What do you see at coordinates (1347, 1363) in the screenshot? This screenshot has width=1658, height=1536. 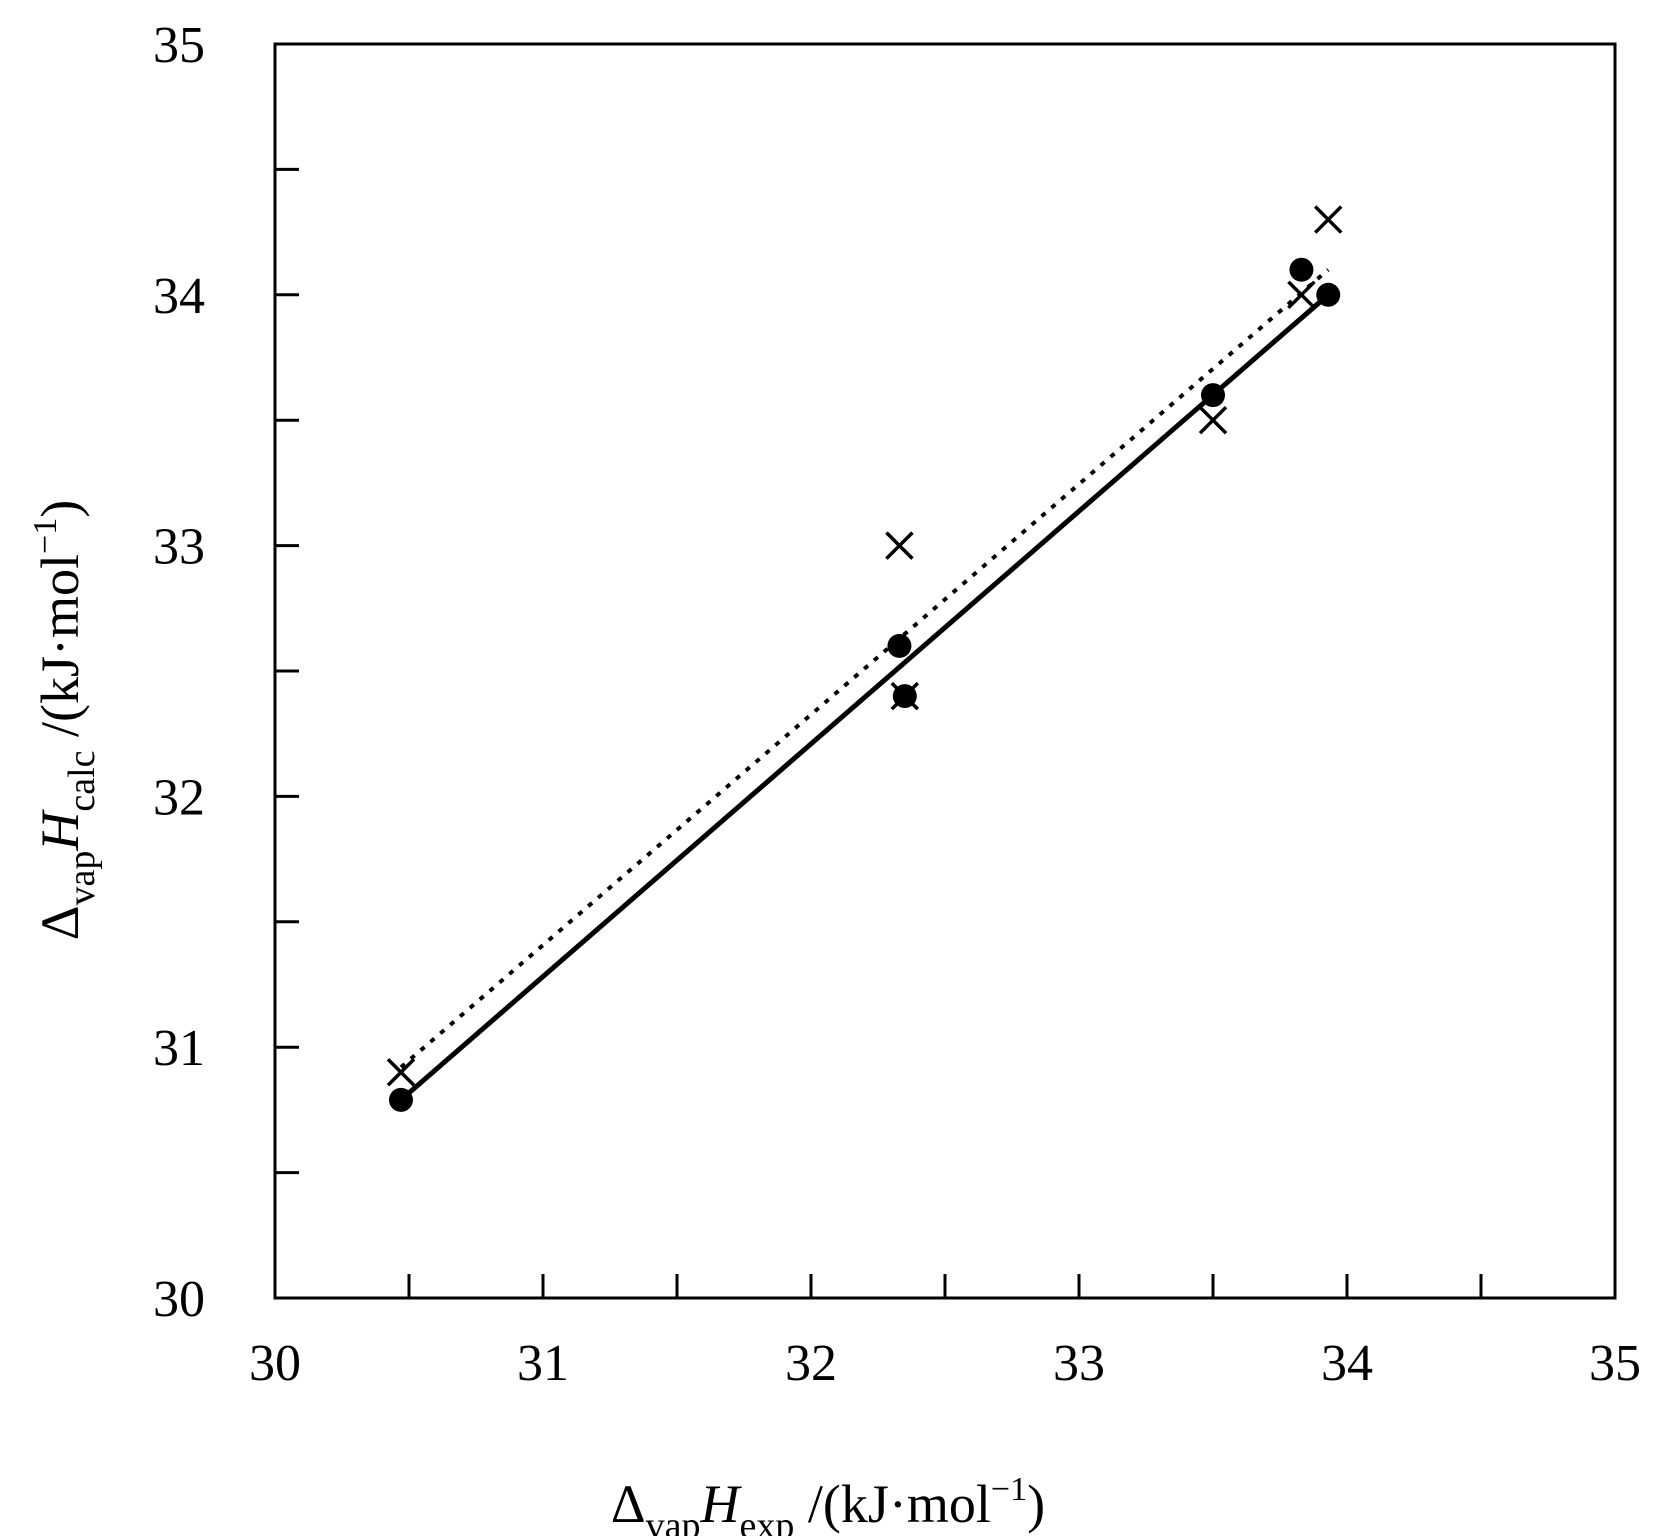 I see `x-tick-label: 34` at bounding box center [1347, 1363].